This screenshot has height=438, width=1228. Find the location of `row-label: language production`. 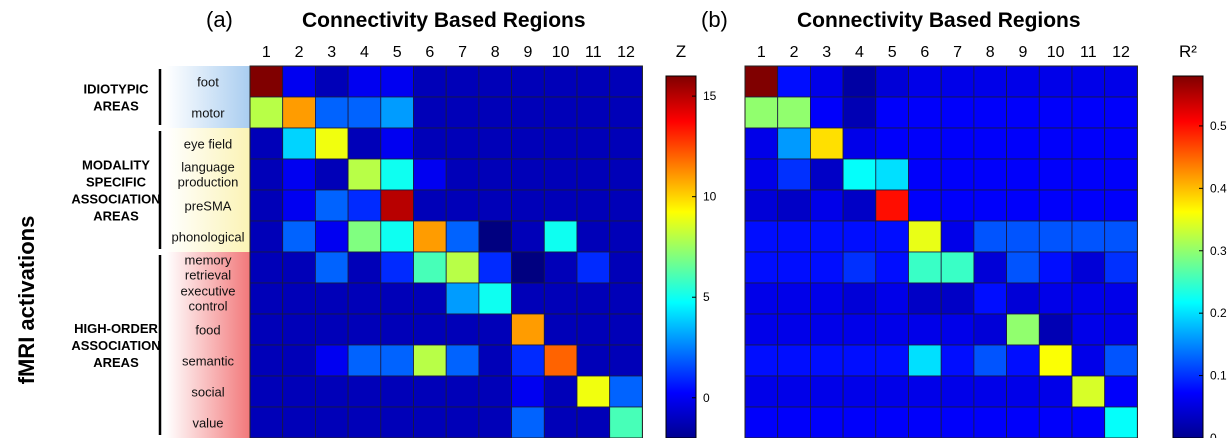

row-label: language production is located at coordinates (208, 175).